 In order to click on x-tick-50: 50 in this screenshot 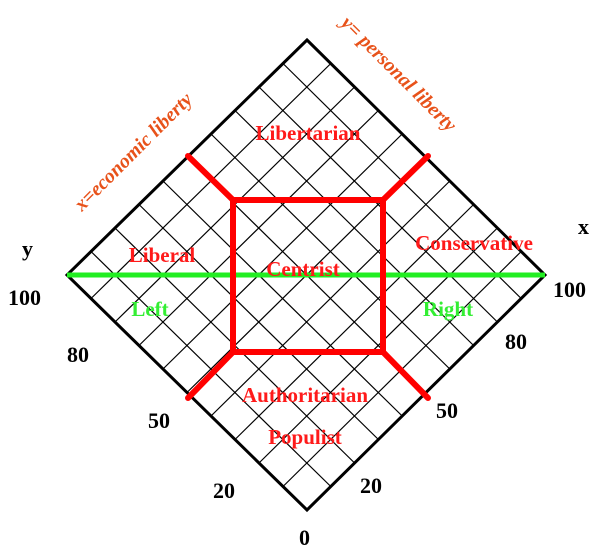, I will do `click(447, 410)`.